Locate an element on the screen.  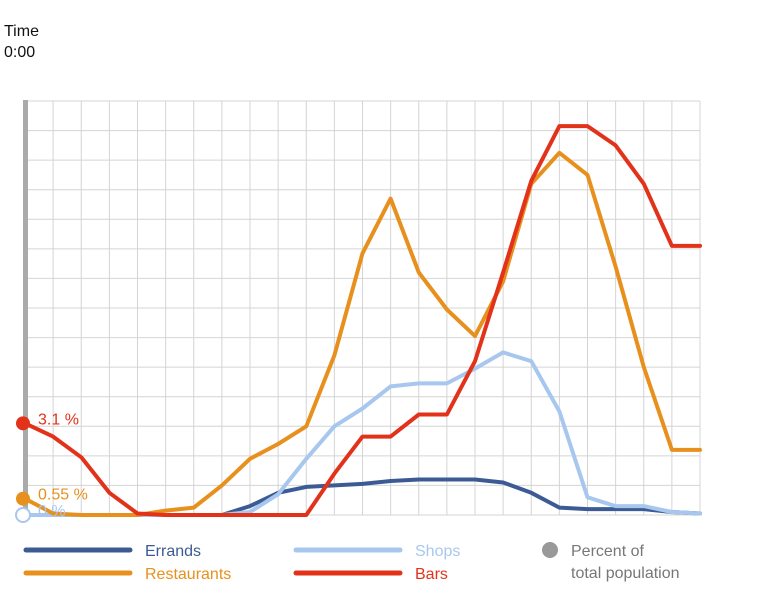
time-value: 0:00 is located at coordinates (19, 52).